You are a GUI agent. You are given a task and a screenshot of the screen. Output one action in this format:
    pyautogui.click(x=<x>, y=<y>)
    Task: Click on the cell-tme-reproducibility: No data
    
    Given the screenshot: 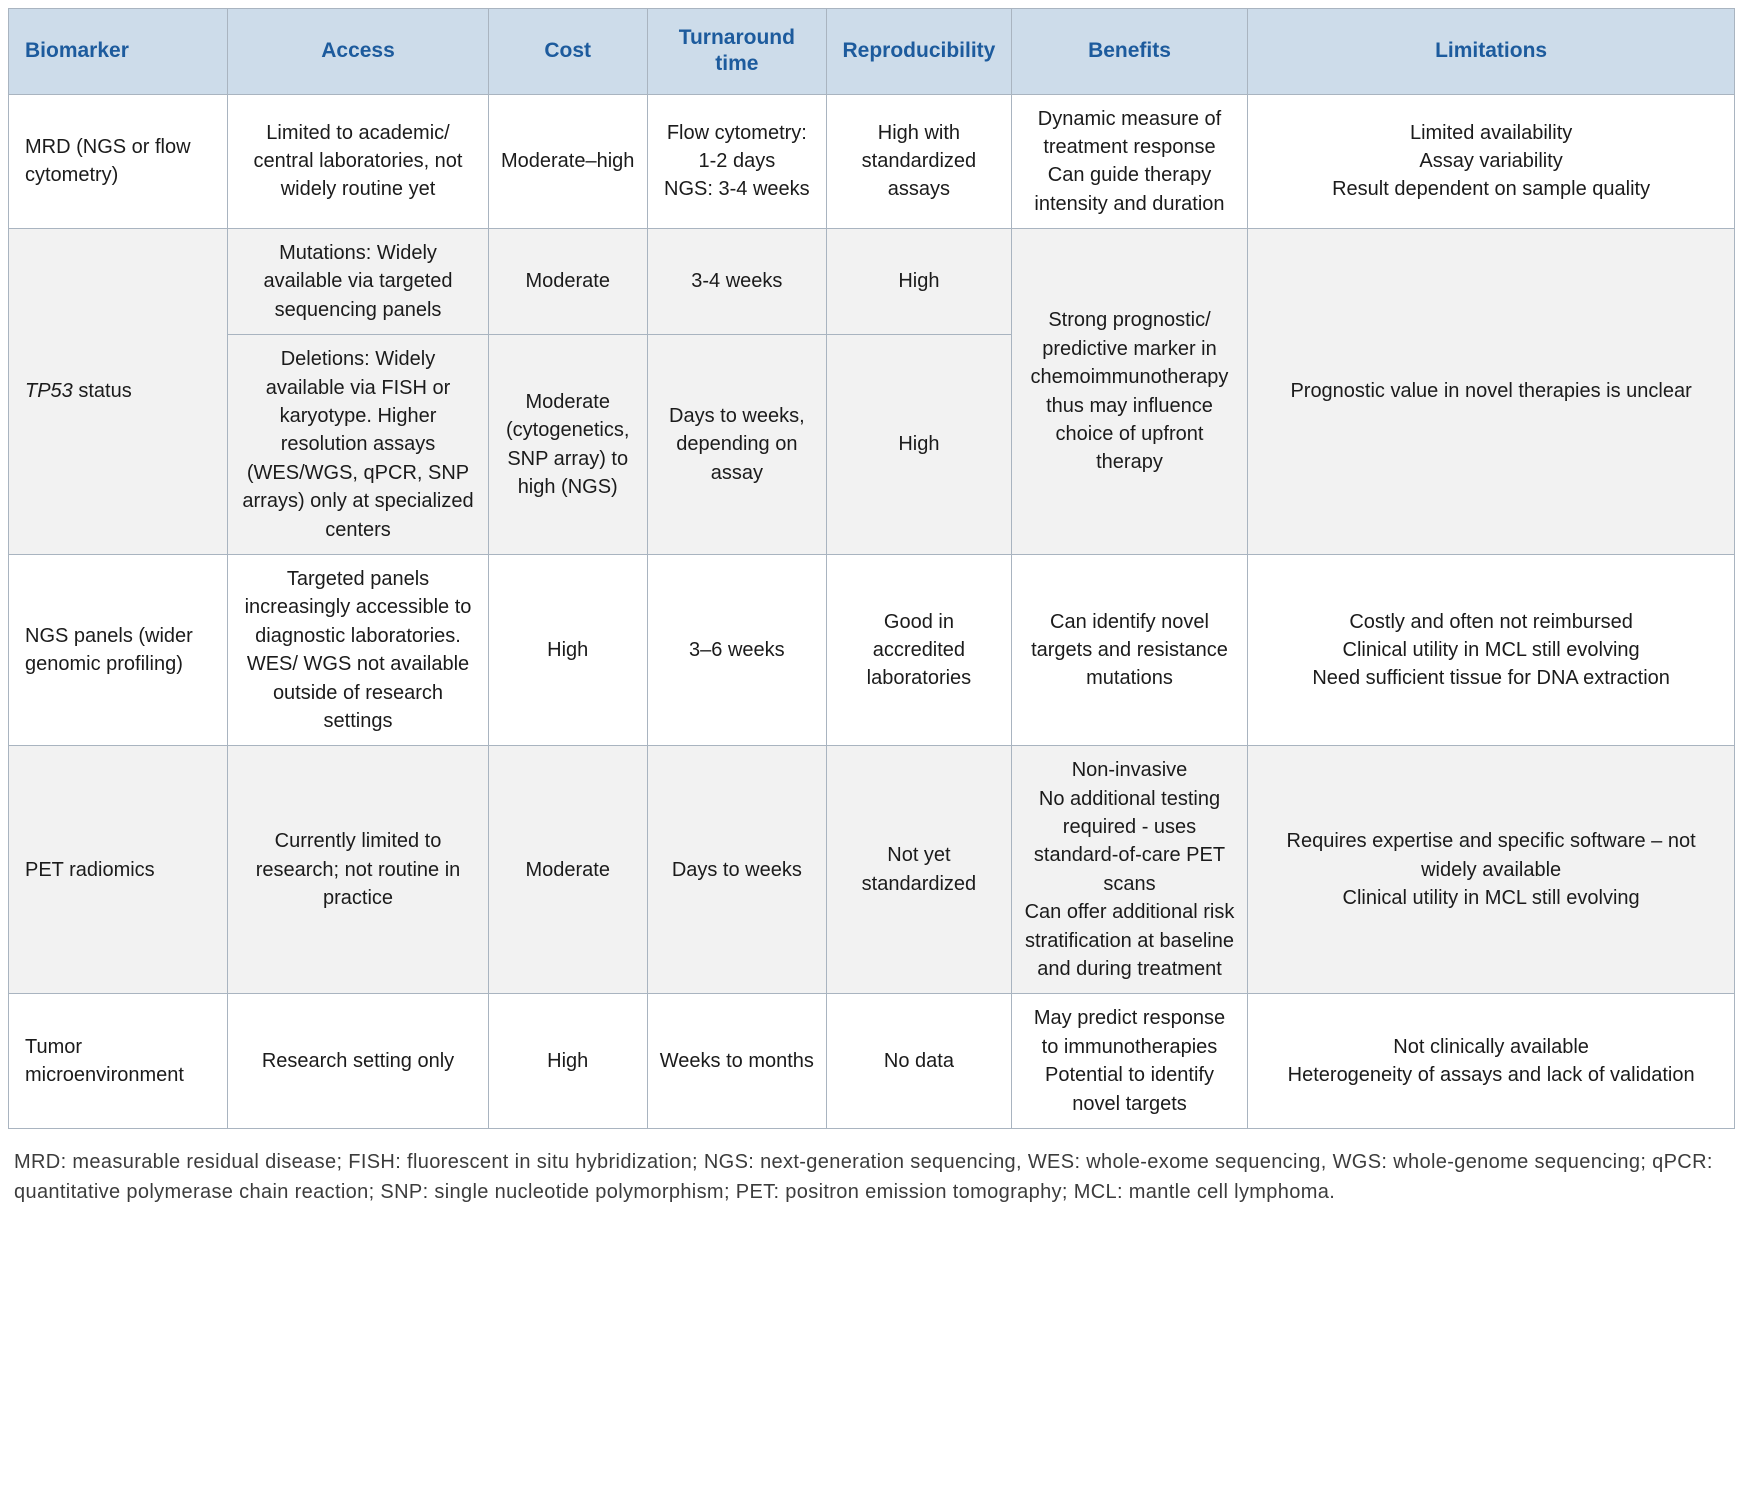 What is the action you would take?
    pyautogui.click(x=919, y=1061)
    